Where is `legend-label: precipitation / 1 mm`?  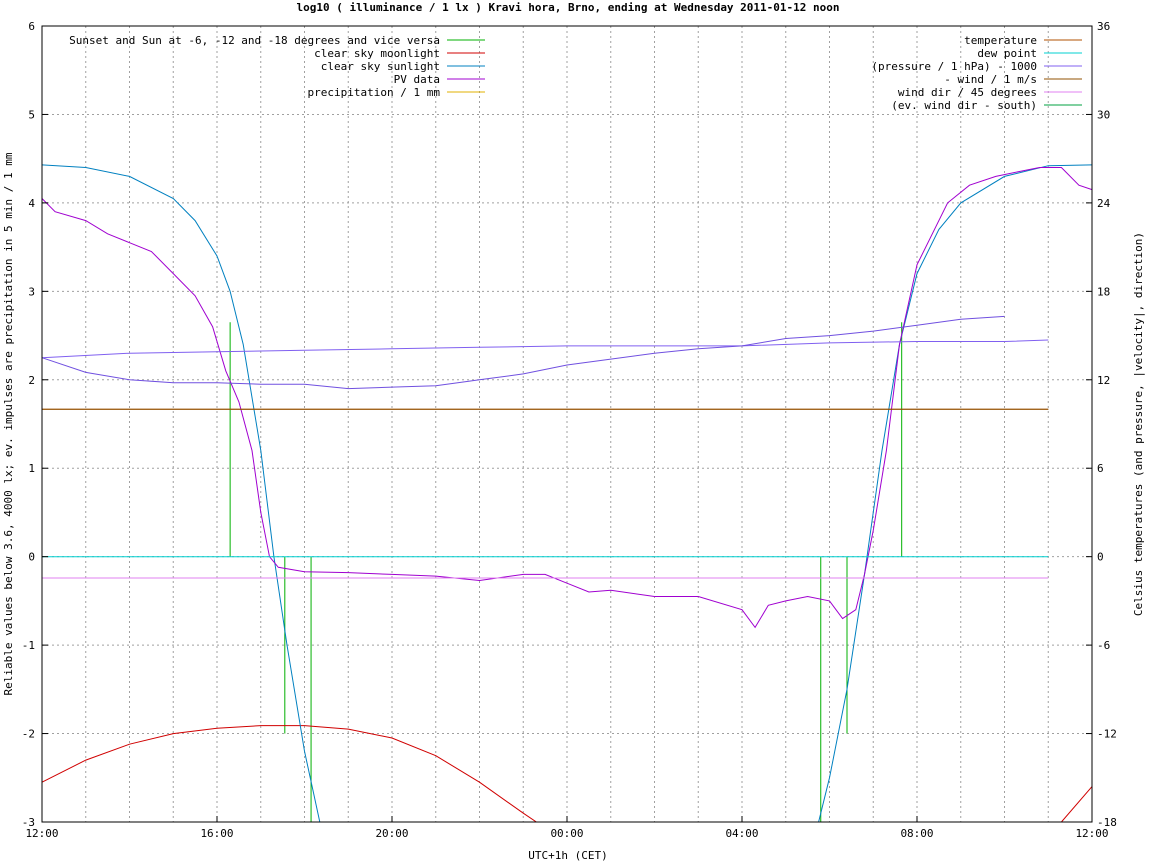
legend-label: precipitation / 1 mm is located at coordinates (374, 92).